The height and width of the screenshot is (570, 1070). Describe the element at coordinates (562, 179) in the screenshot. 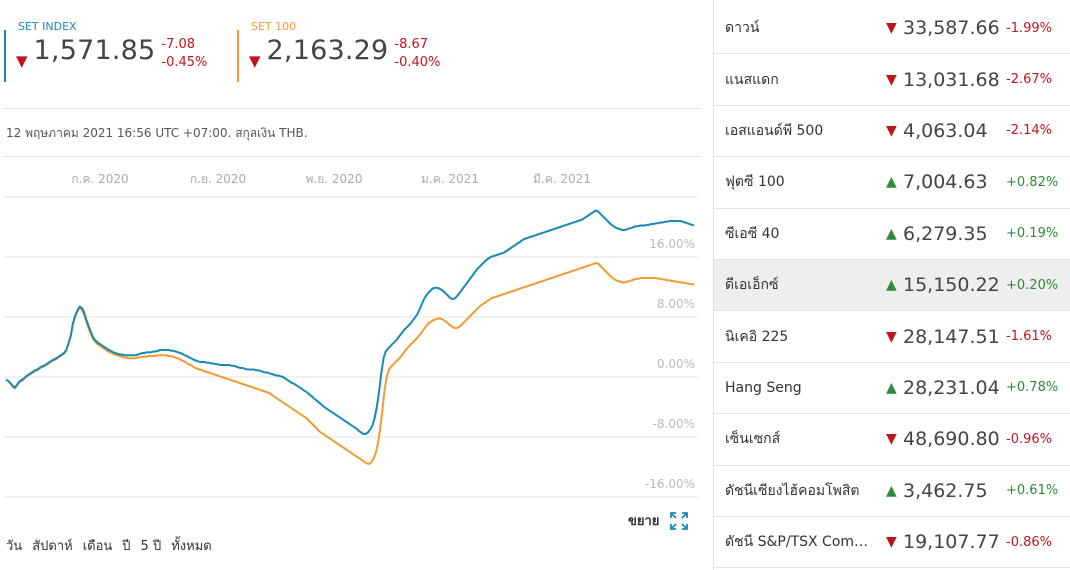

I see `x-tick-label: มี.ค. 2021` at that location.